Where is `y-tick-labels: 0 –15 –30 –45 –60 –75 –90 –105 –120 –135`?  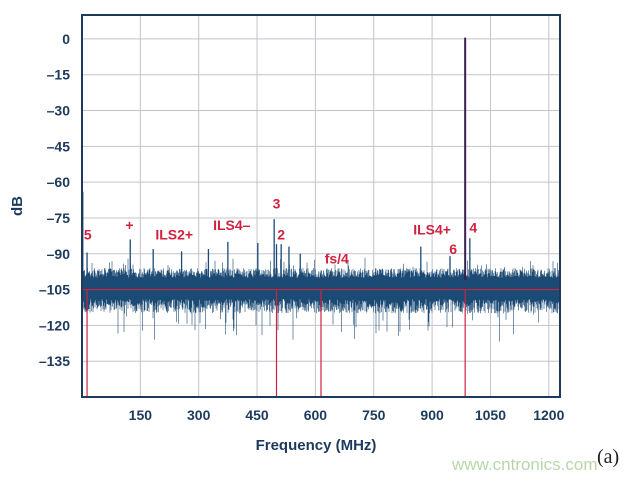
y-tick-labels: 0 –15 –30 –45 –60 –75 –90 –105 –120 –135 is located at coordinates (54, 200).